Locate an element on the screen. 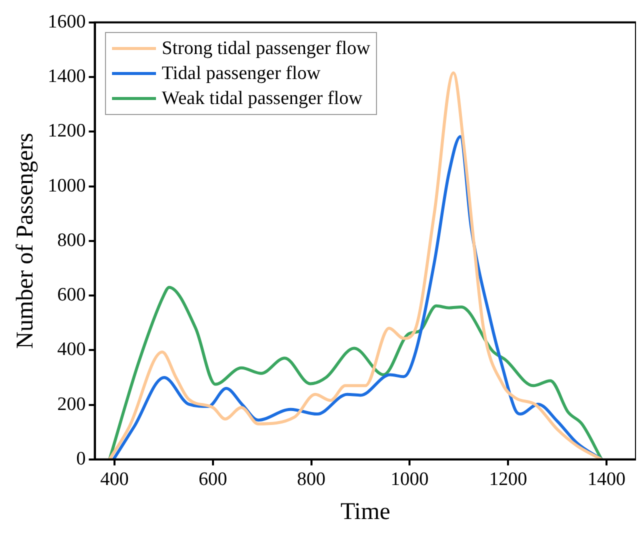 This screenshot has width=644, height=539. y-tick-label: 1400 is located at coordinates (67, 77).